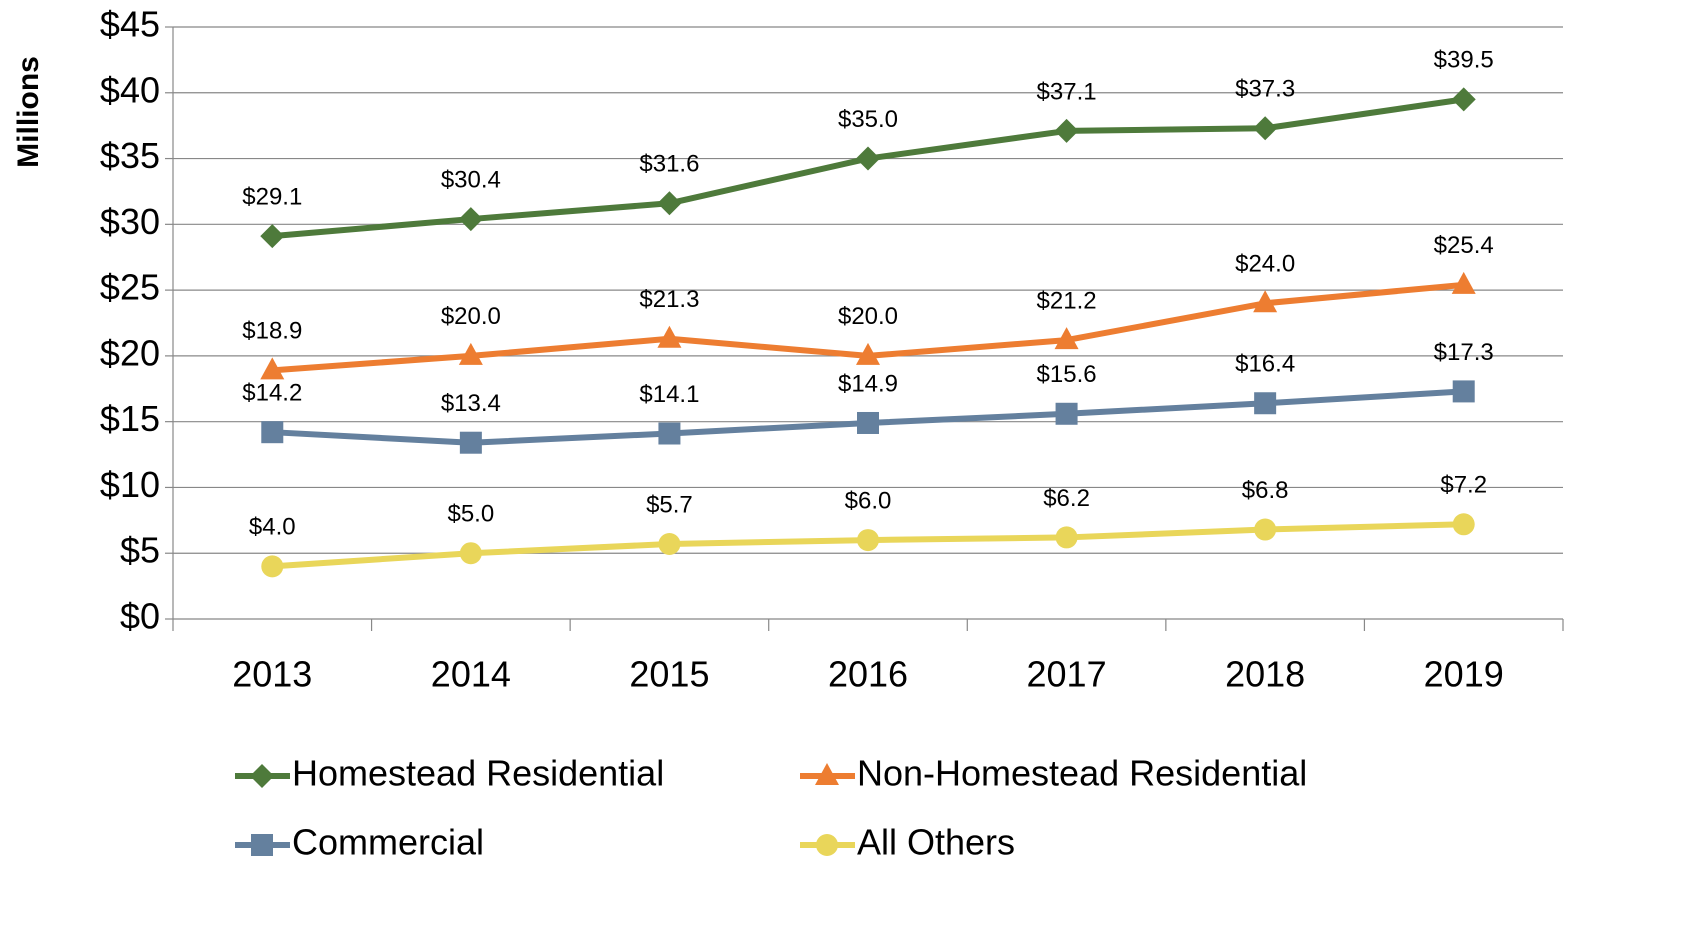 Image resolution: width=1698 pixels, height=938 pixels. What do you see at coordinates (1464, 245) in the screenshot?
I see `data-label: $25.4` at bounding box center [1464, 245].